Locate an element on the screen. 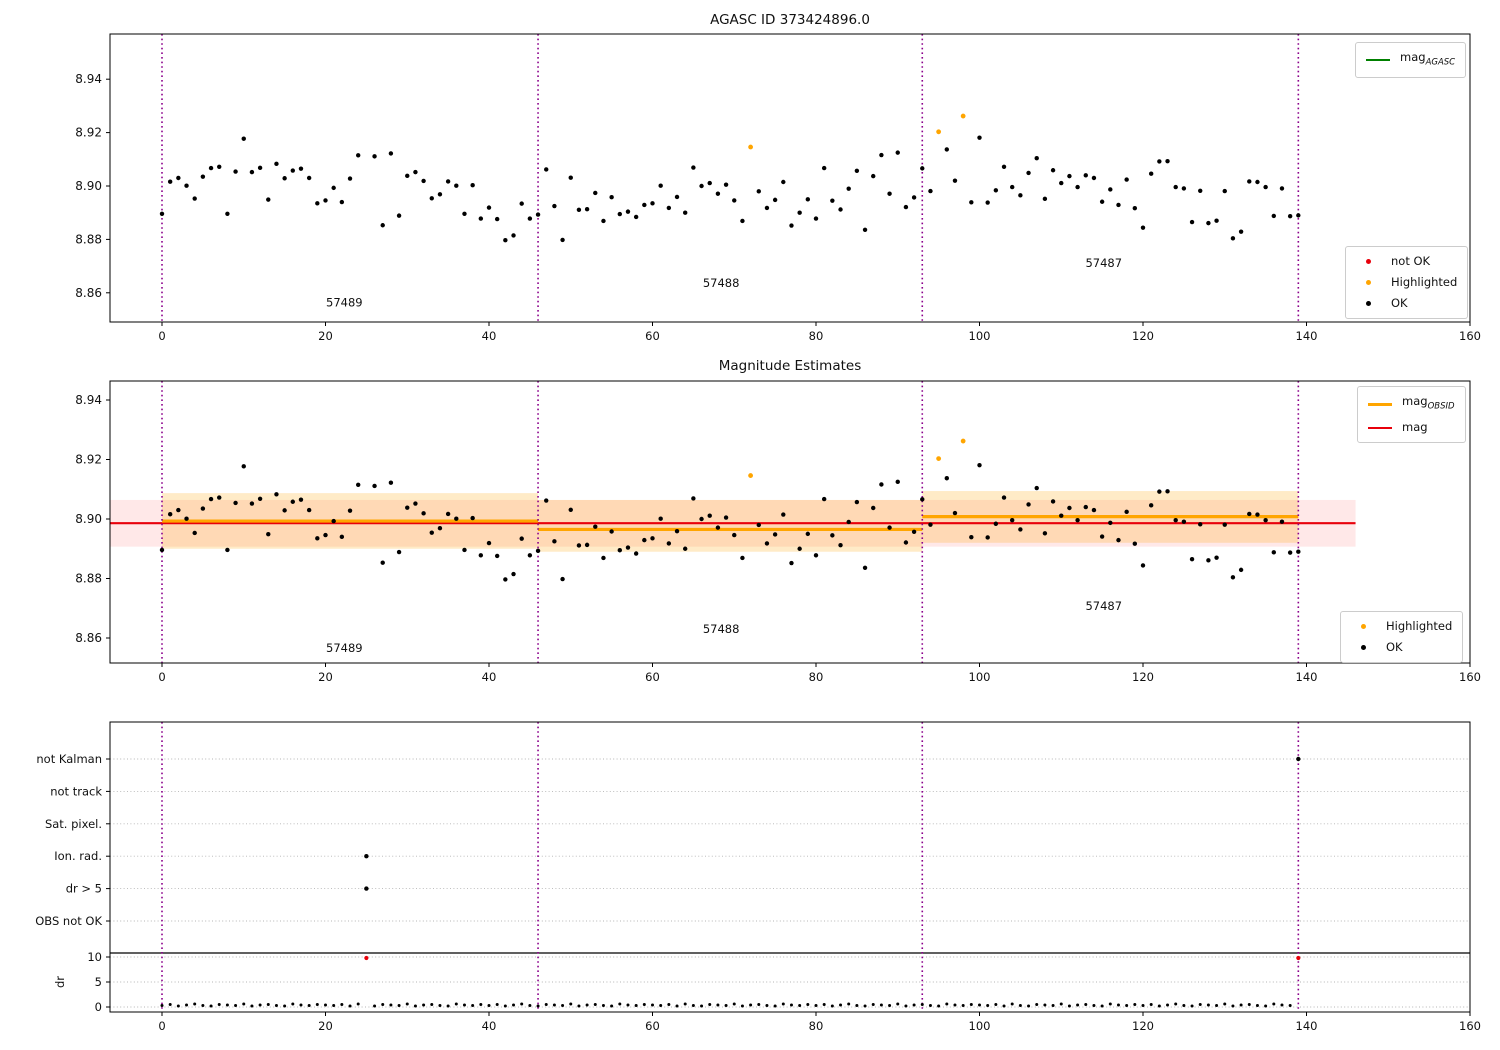 The width and height of the screenshot is (1500, 1050). middle-line-legend: magOBSID mag is located at coordinates (1411, 415).